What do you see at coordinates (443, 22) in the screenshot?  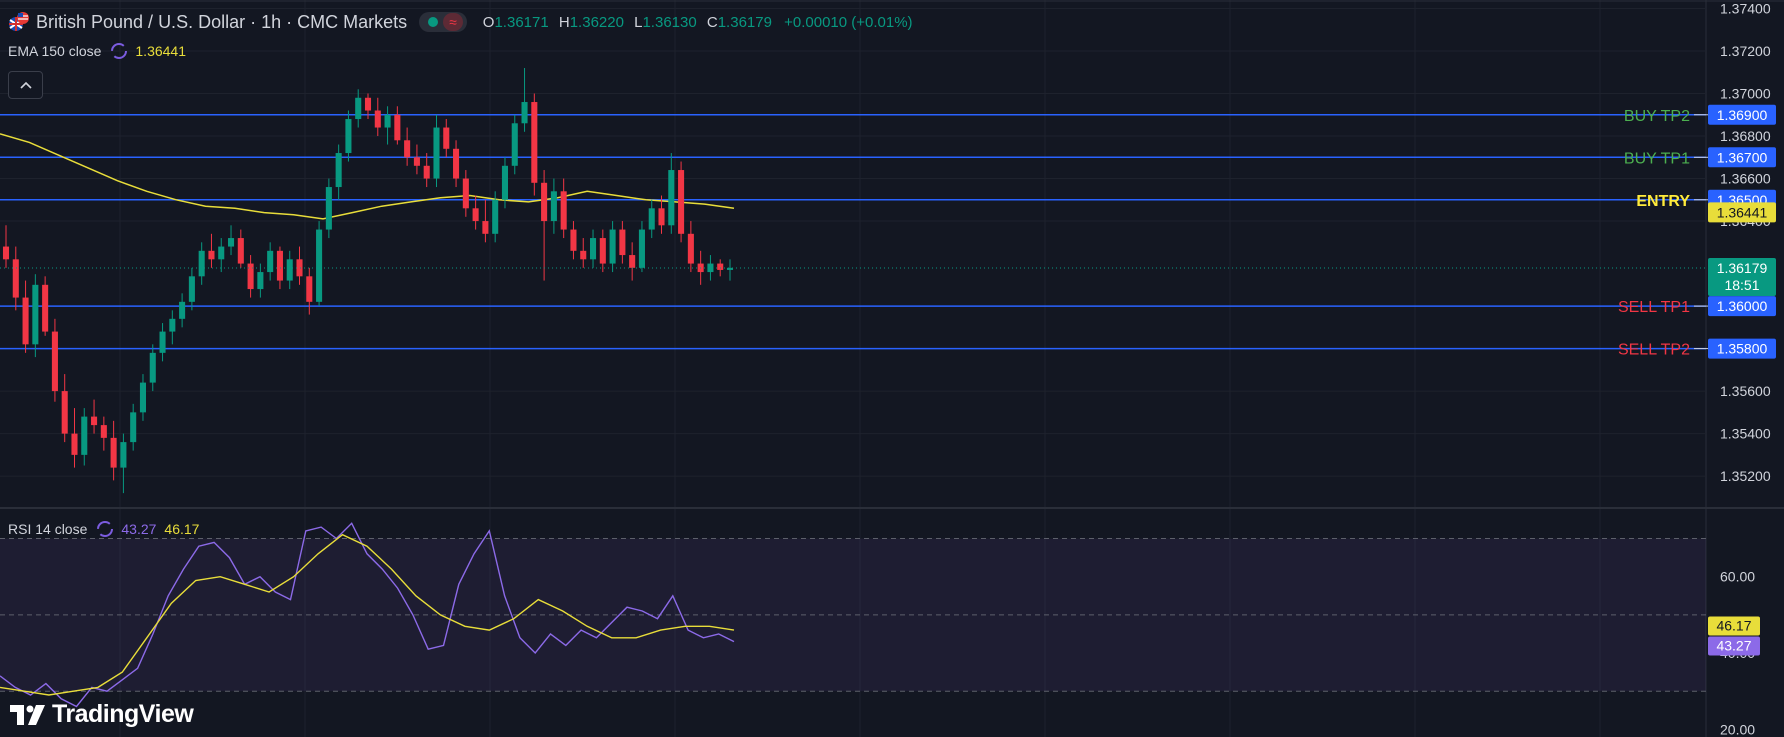 I see `status-pill: ≈` at bounding box center [443, 22].